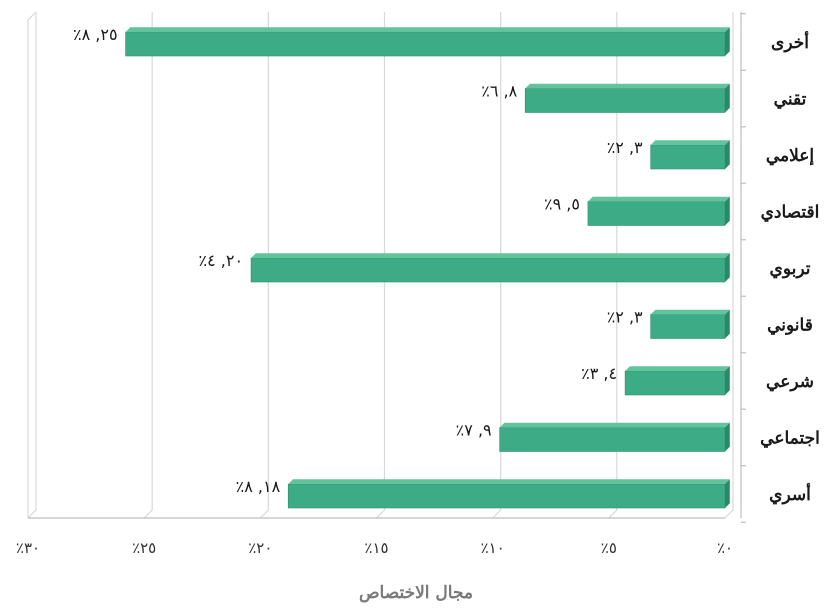 The width and height of the screenshot is (833, 610). What do you see at coordinates (258, 486) in the screenshot?
I see `data-label: ٪١٨, ٨` at bounding box center [258, 486].